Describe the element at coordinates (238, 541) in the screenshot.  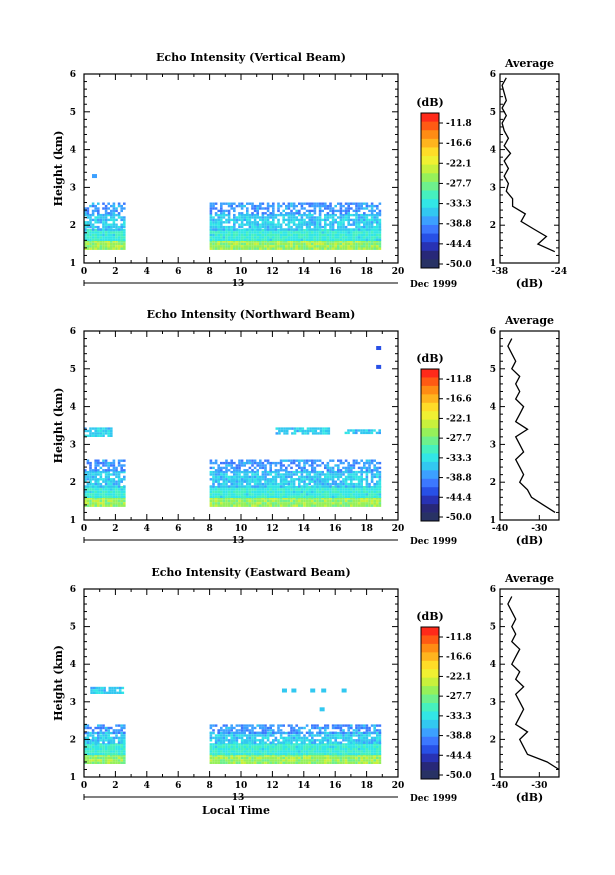
I see `day-label: 13` at that location.